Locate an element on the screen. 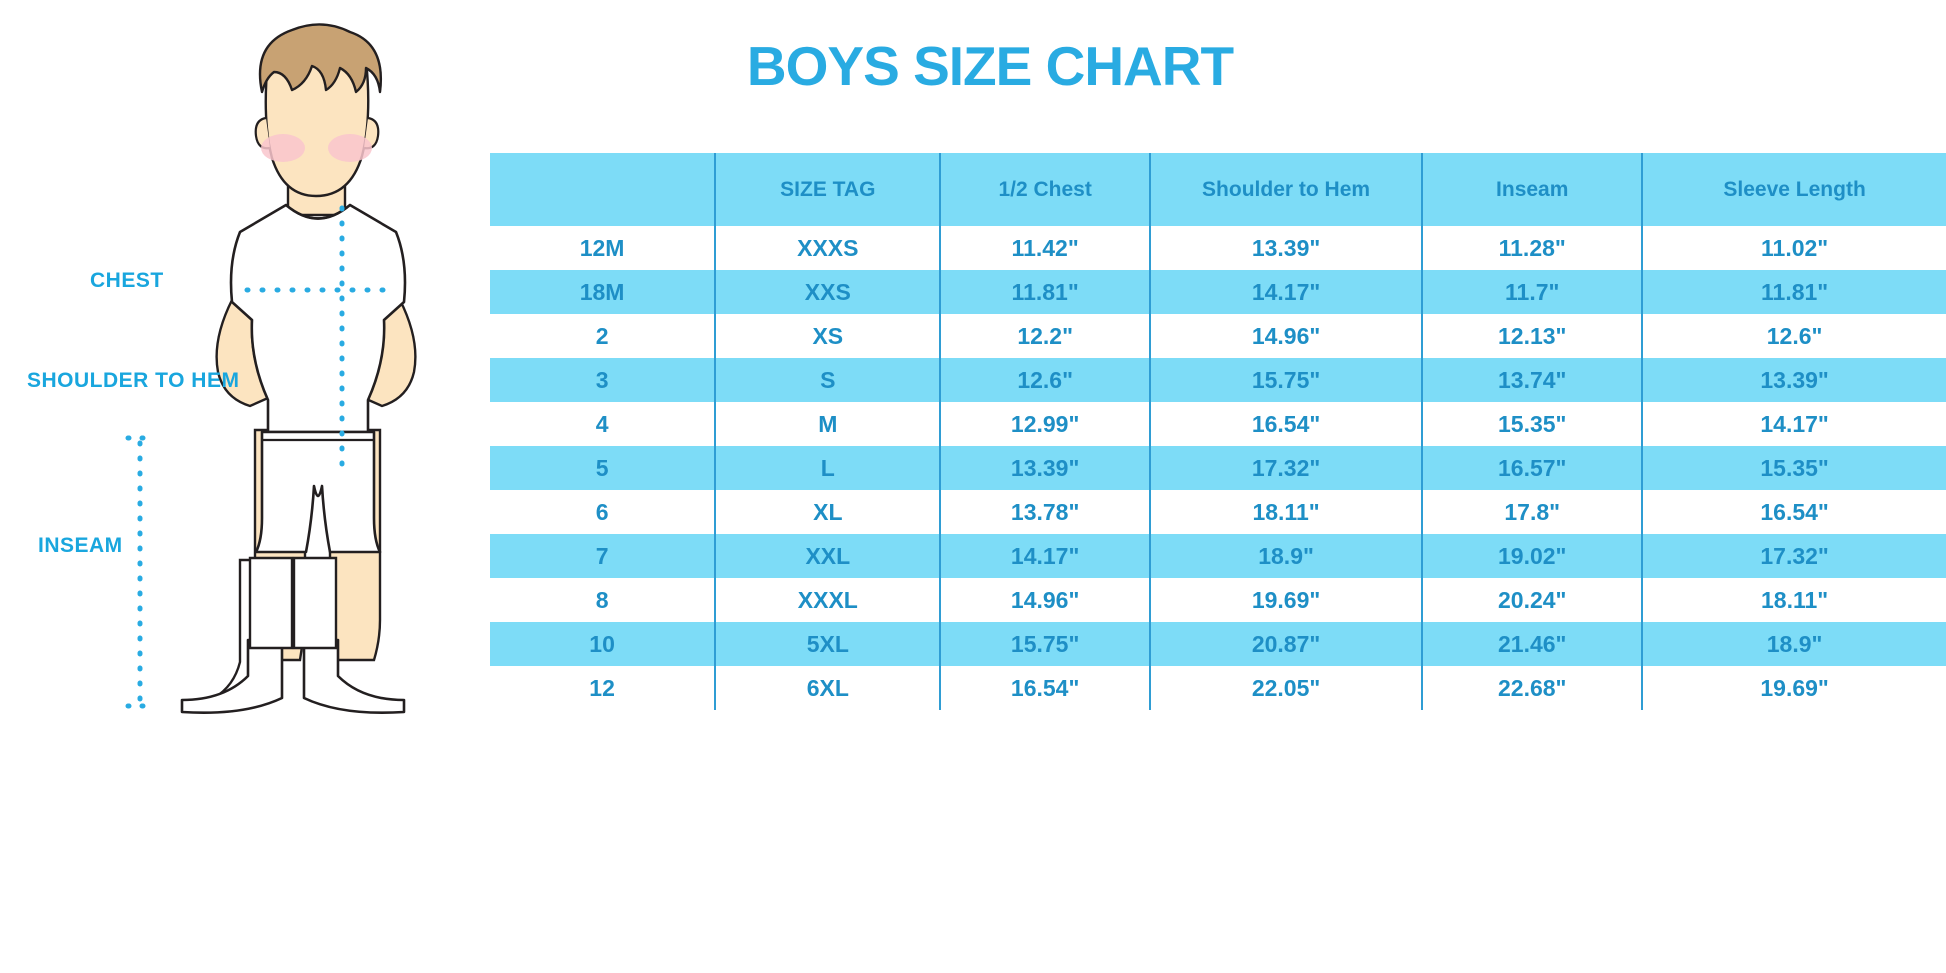 This screenshot has width=1946, height=973. cell-size: 3 is located at coordinates (603, 380).